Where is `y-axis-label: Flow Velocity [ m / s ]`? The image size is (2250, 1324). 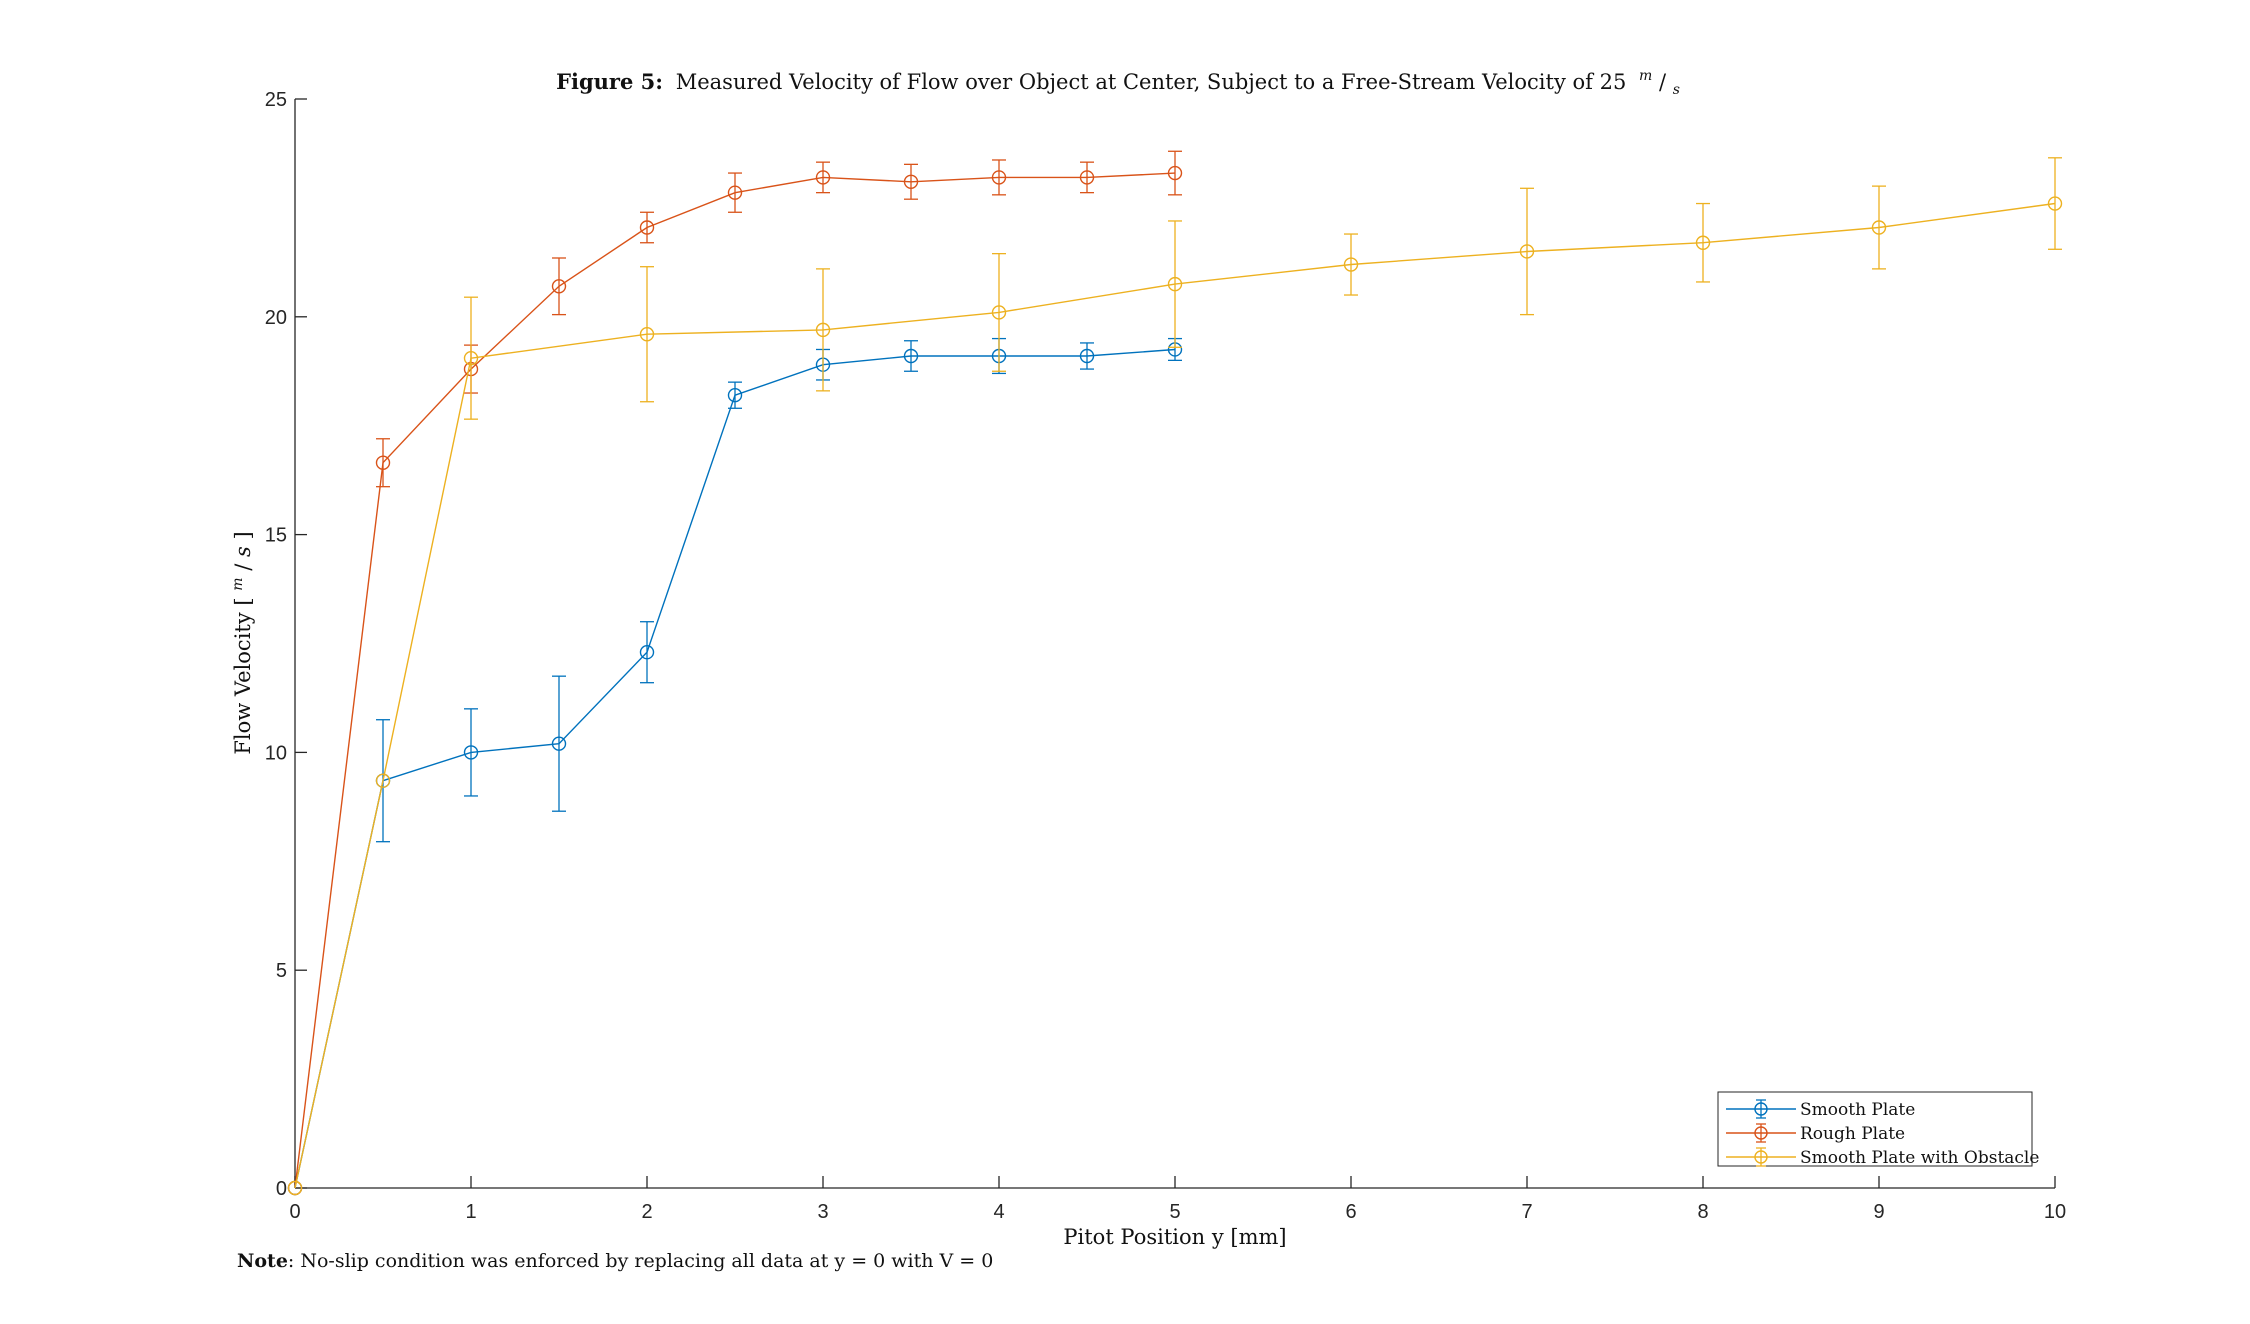
y-axis-label: Flow Velocity [ m / s ] is located at coordinates (239, 642).